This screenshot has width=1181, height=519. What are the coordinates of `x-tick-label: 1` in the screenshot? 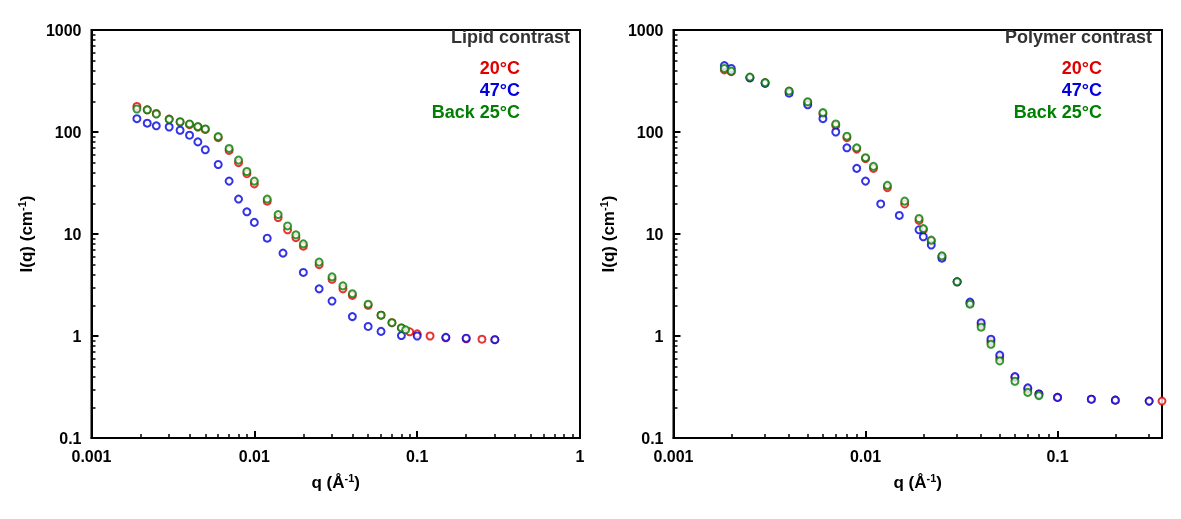 It's located at (580, 456).